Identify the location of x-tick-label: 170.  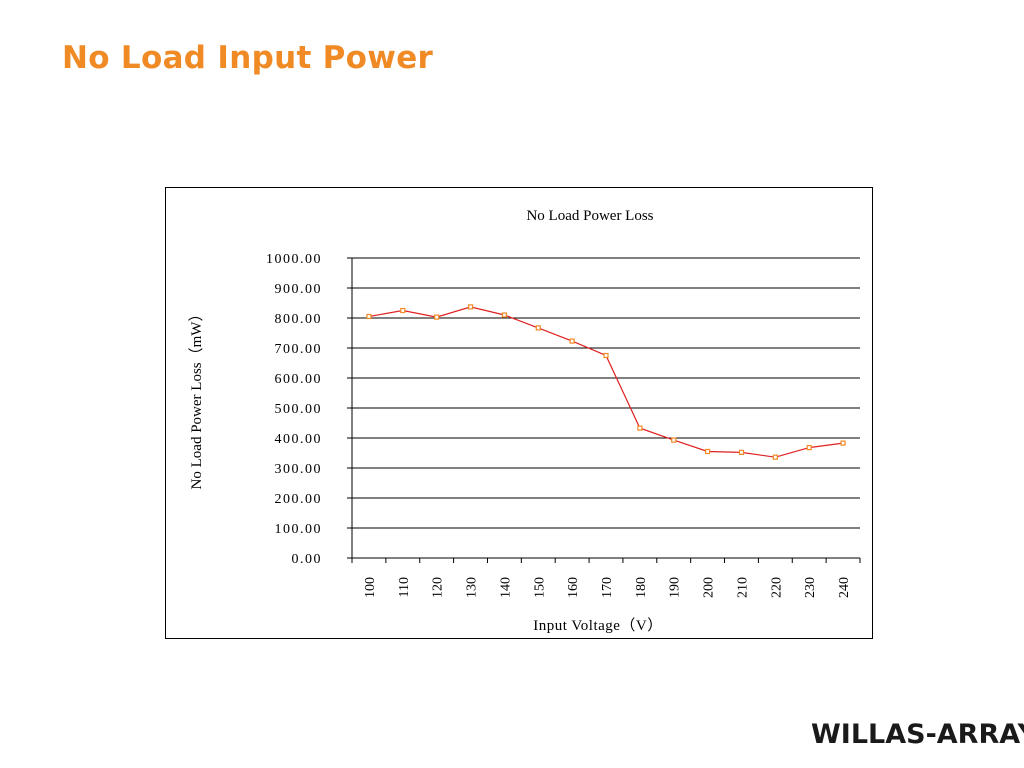
(607, 587).